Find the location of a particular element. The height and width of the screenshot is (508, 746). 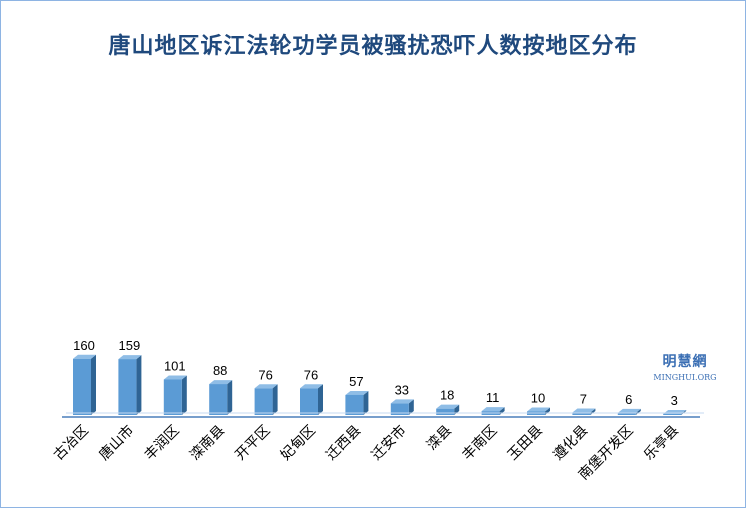

watermark-english: MINGHUI.ORG is located at coordinates (685, 377).